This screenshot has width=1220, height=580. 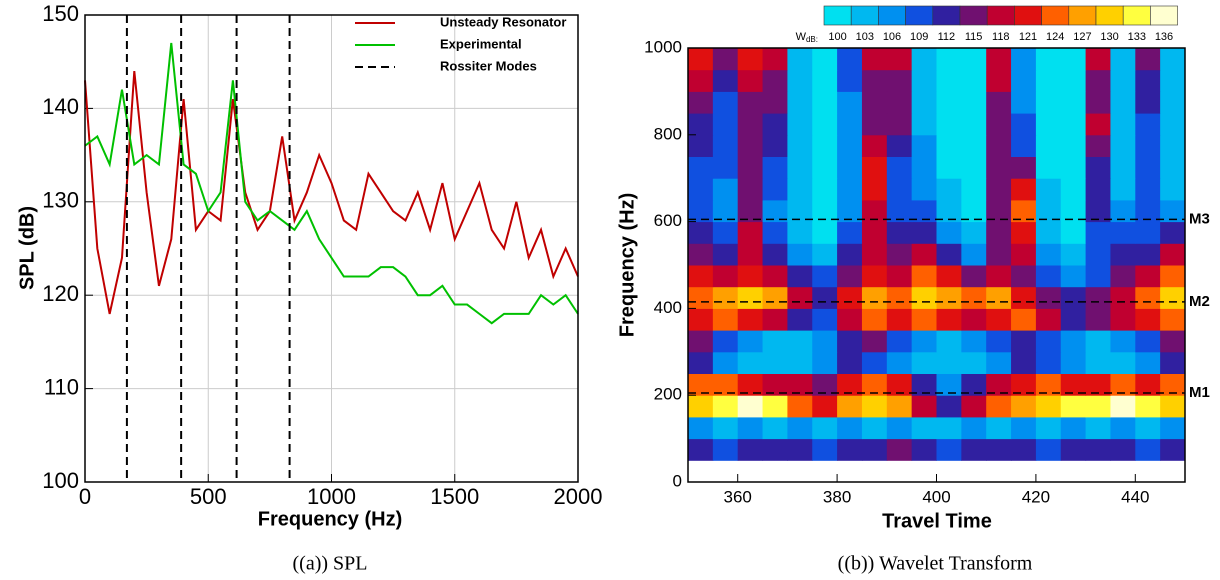 I want to click on y-tick-label: 400, so click(x=668, y=307).